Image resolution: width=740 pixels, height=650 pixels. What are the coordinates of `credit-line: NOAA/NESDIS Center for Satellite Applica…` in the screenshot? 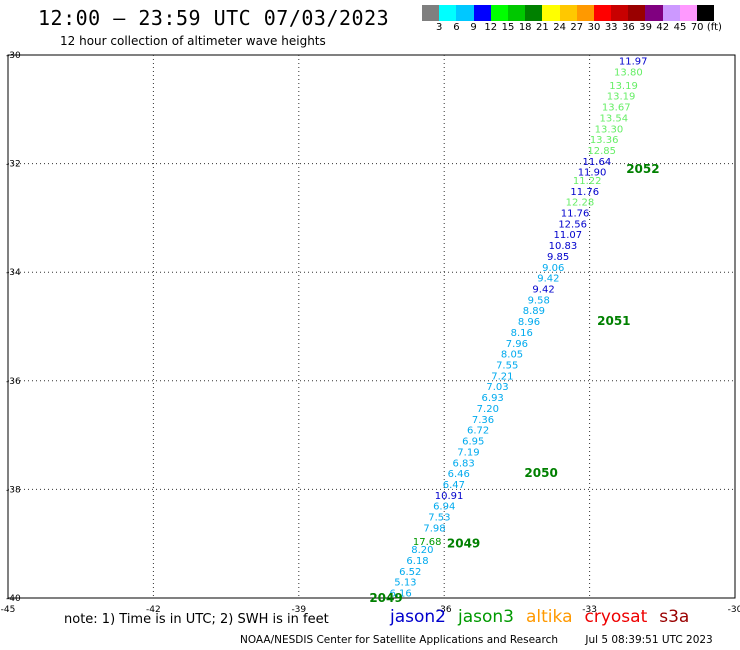 It's located at (476, 640).